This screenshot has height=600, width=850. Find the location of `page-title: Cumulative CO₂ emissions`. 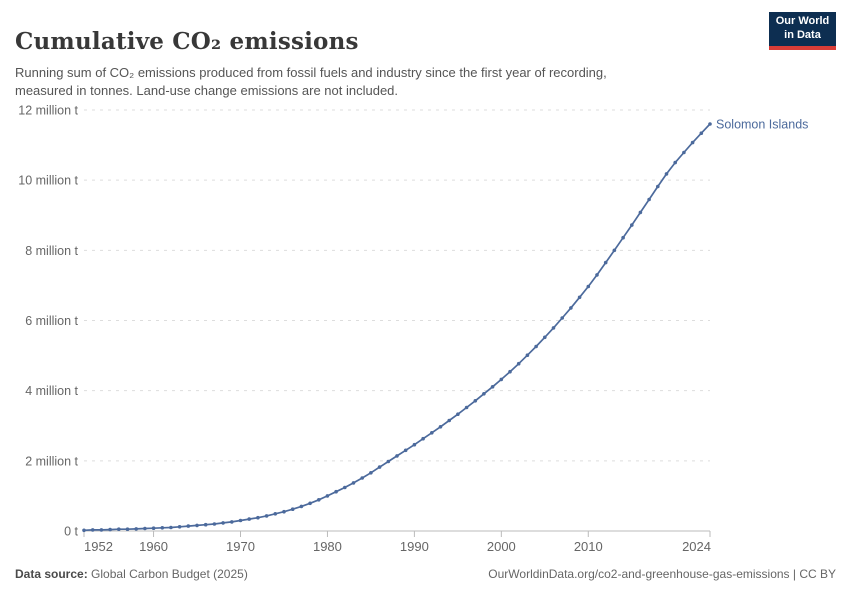

page-title: Cumulative CO₂ emissions is located at coordinates (187, 42).